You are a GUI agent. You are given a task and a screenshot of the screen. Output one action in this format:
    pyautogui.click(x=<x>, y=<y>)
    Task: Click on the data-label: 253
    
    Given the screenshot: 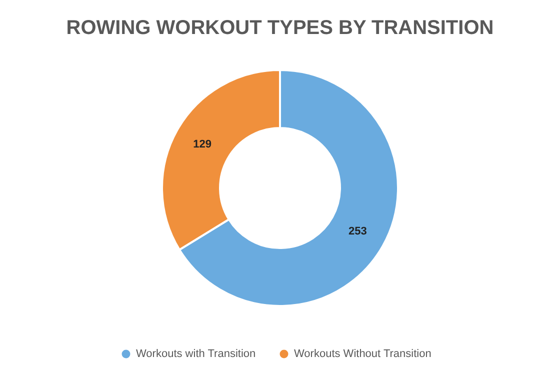 What is the action you would take?
    pyautogui.click(x=357, y=231)
    